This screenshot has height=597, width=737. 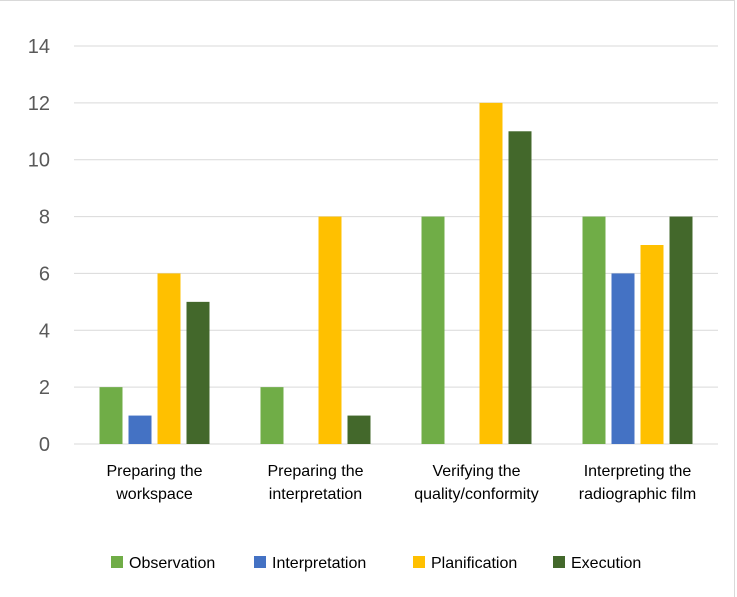 What do you see at coordinates (419, 562) in the screenshot?
I see `legend-swatch-planification` at bounding box center [419, 562].